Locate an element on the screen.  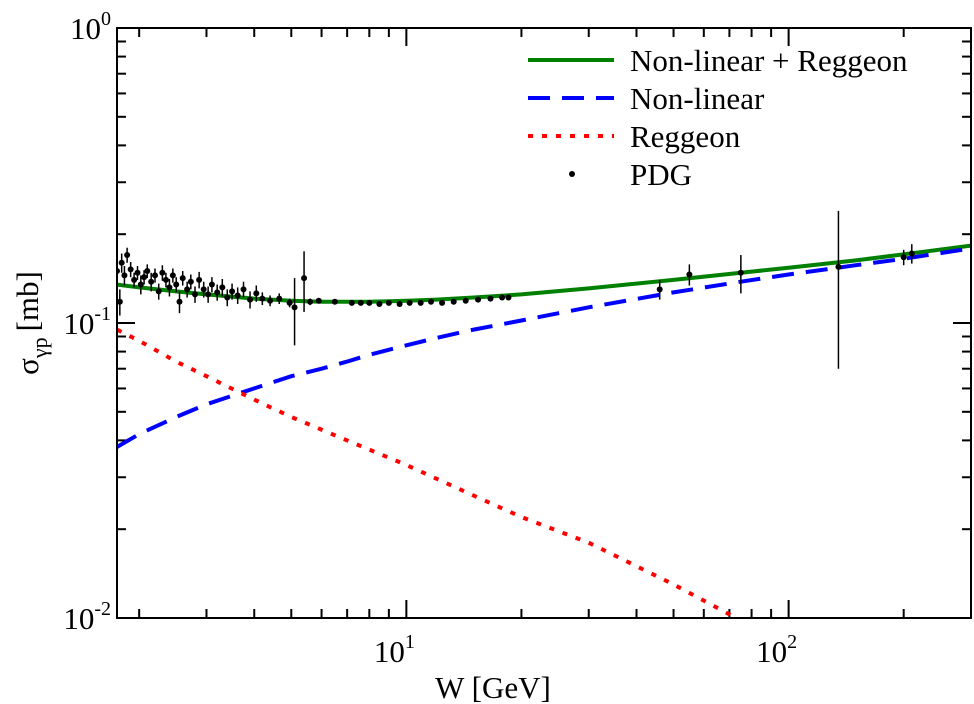
legend-item: Reggeon is located at coordinates (634, 136).